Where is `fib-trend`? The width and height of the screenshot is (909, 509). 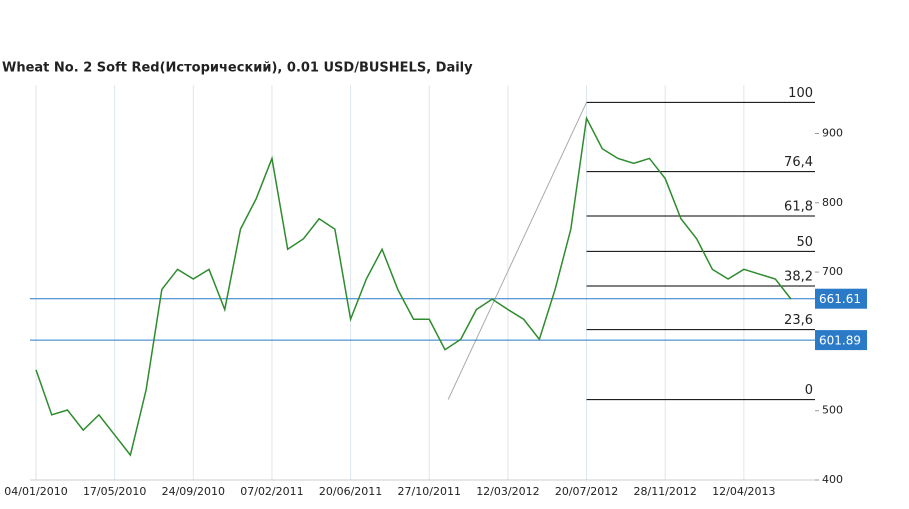 fib-trend is located at coordinates (517, 251).